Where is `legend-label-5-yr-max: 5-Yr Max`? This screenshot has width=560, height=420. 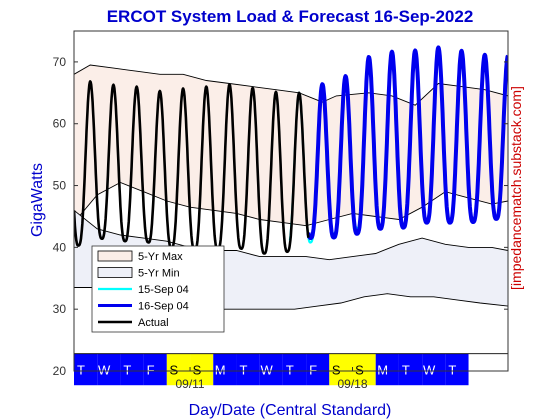 legend-label-5-yr-max: 5-Yr Max is located at coordinates (160, 257).